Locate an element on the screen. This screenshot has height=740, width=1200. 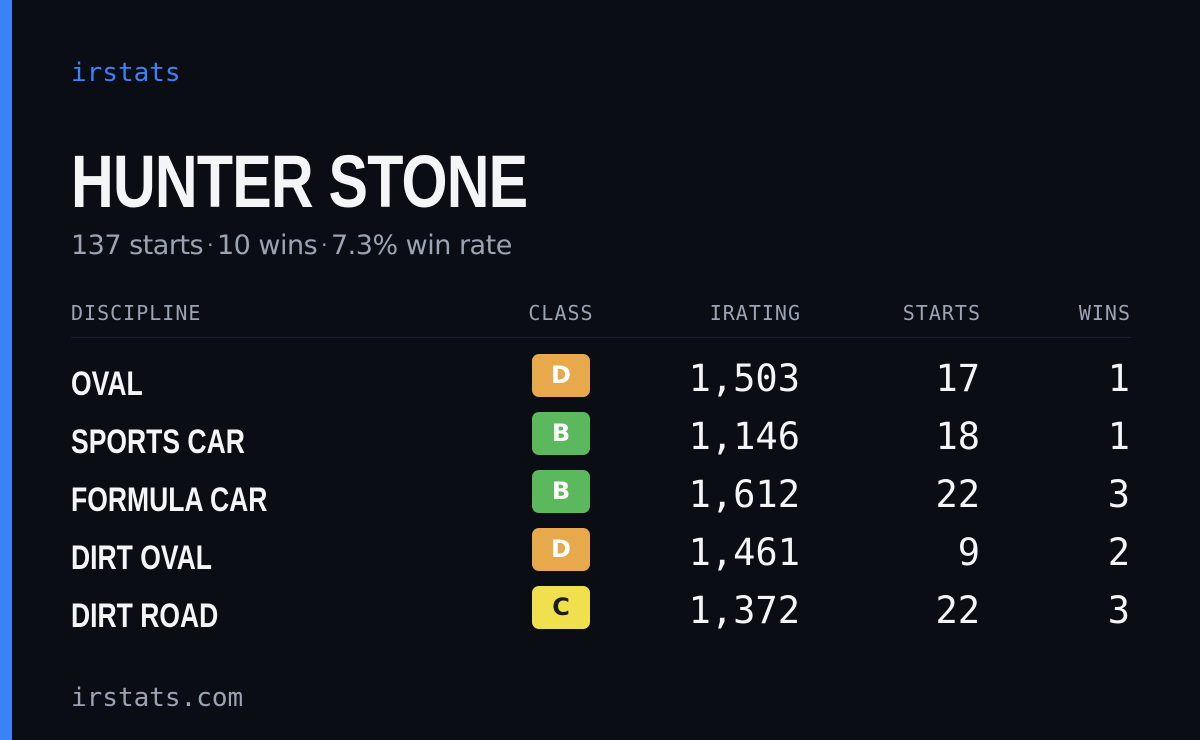
discipline-name: FORMULA CAR is located at coordinates (169, 500).